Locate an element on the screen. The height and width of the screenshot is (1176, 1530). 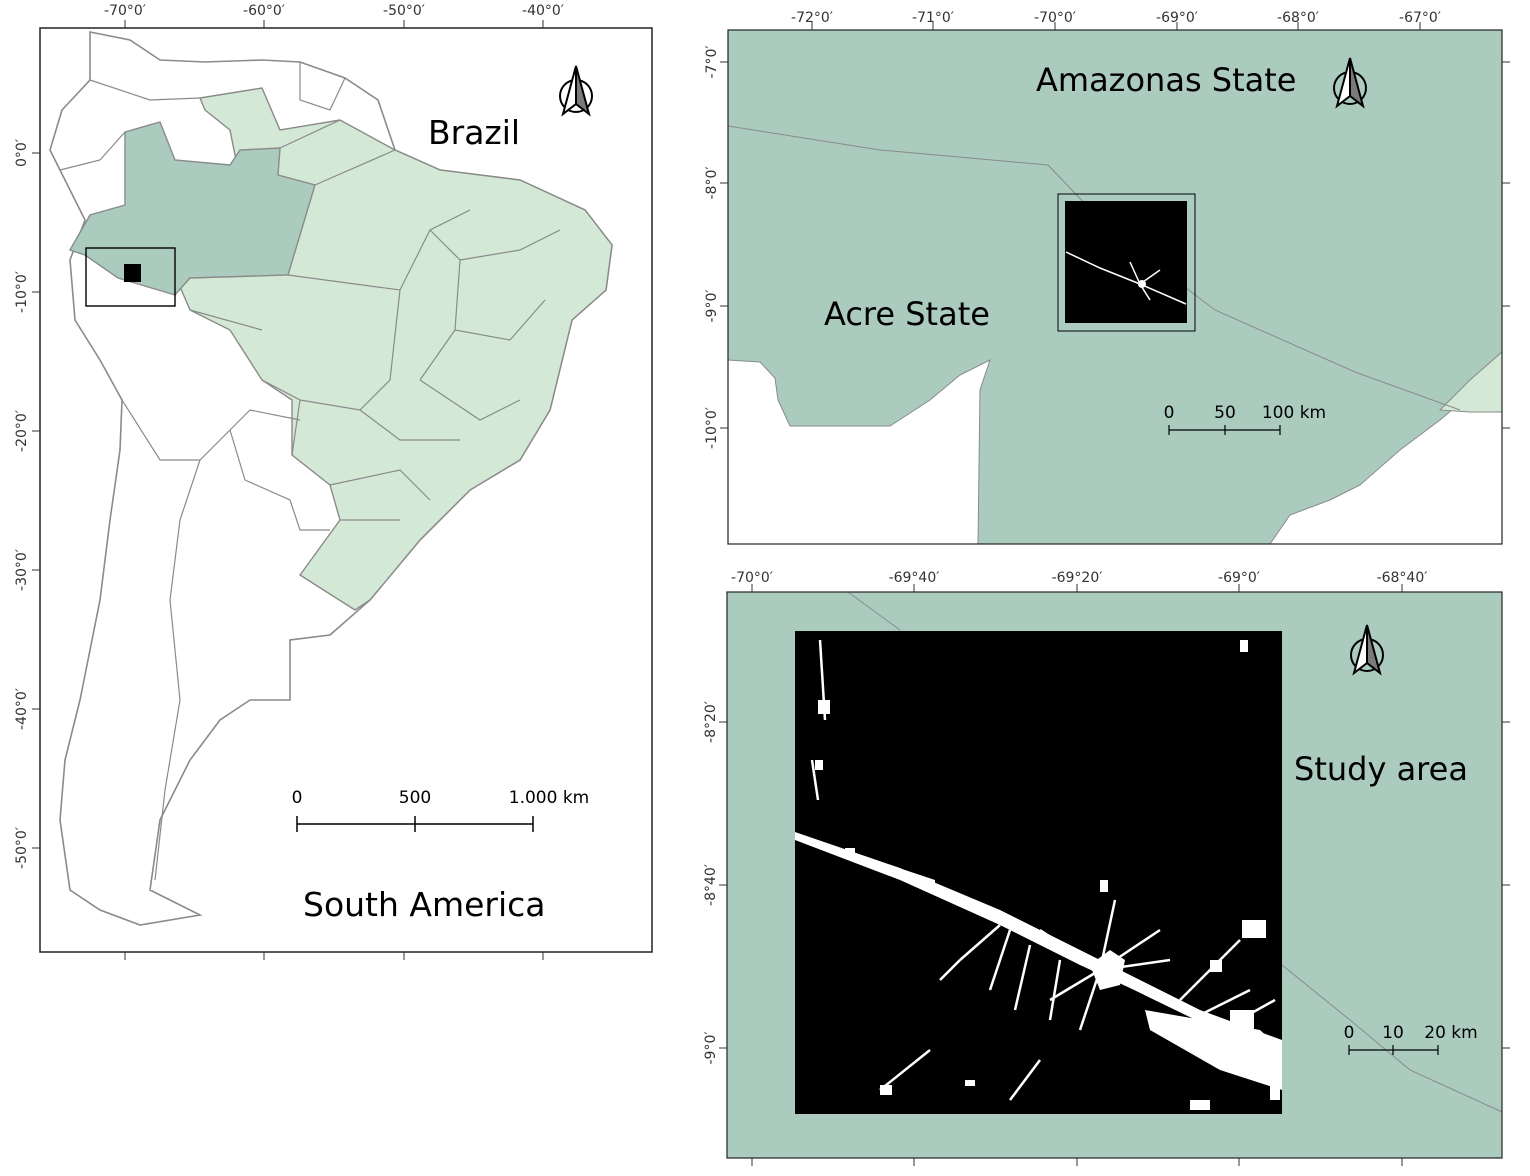
top-right-y-tick: -10°0′ is located at coordinates (712, 428).